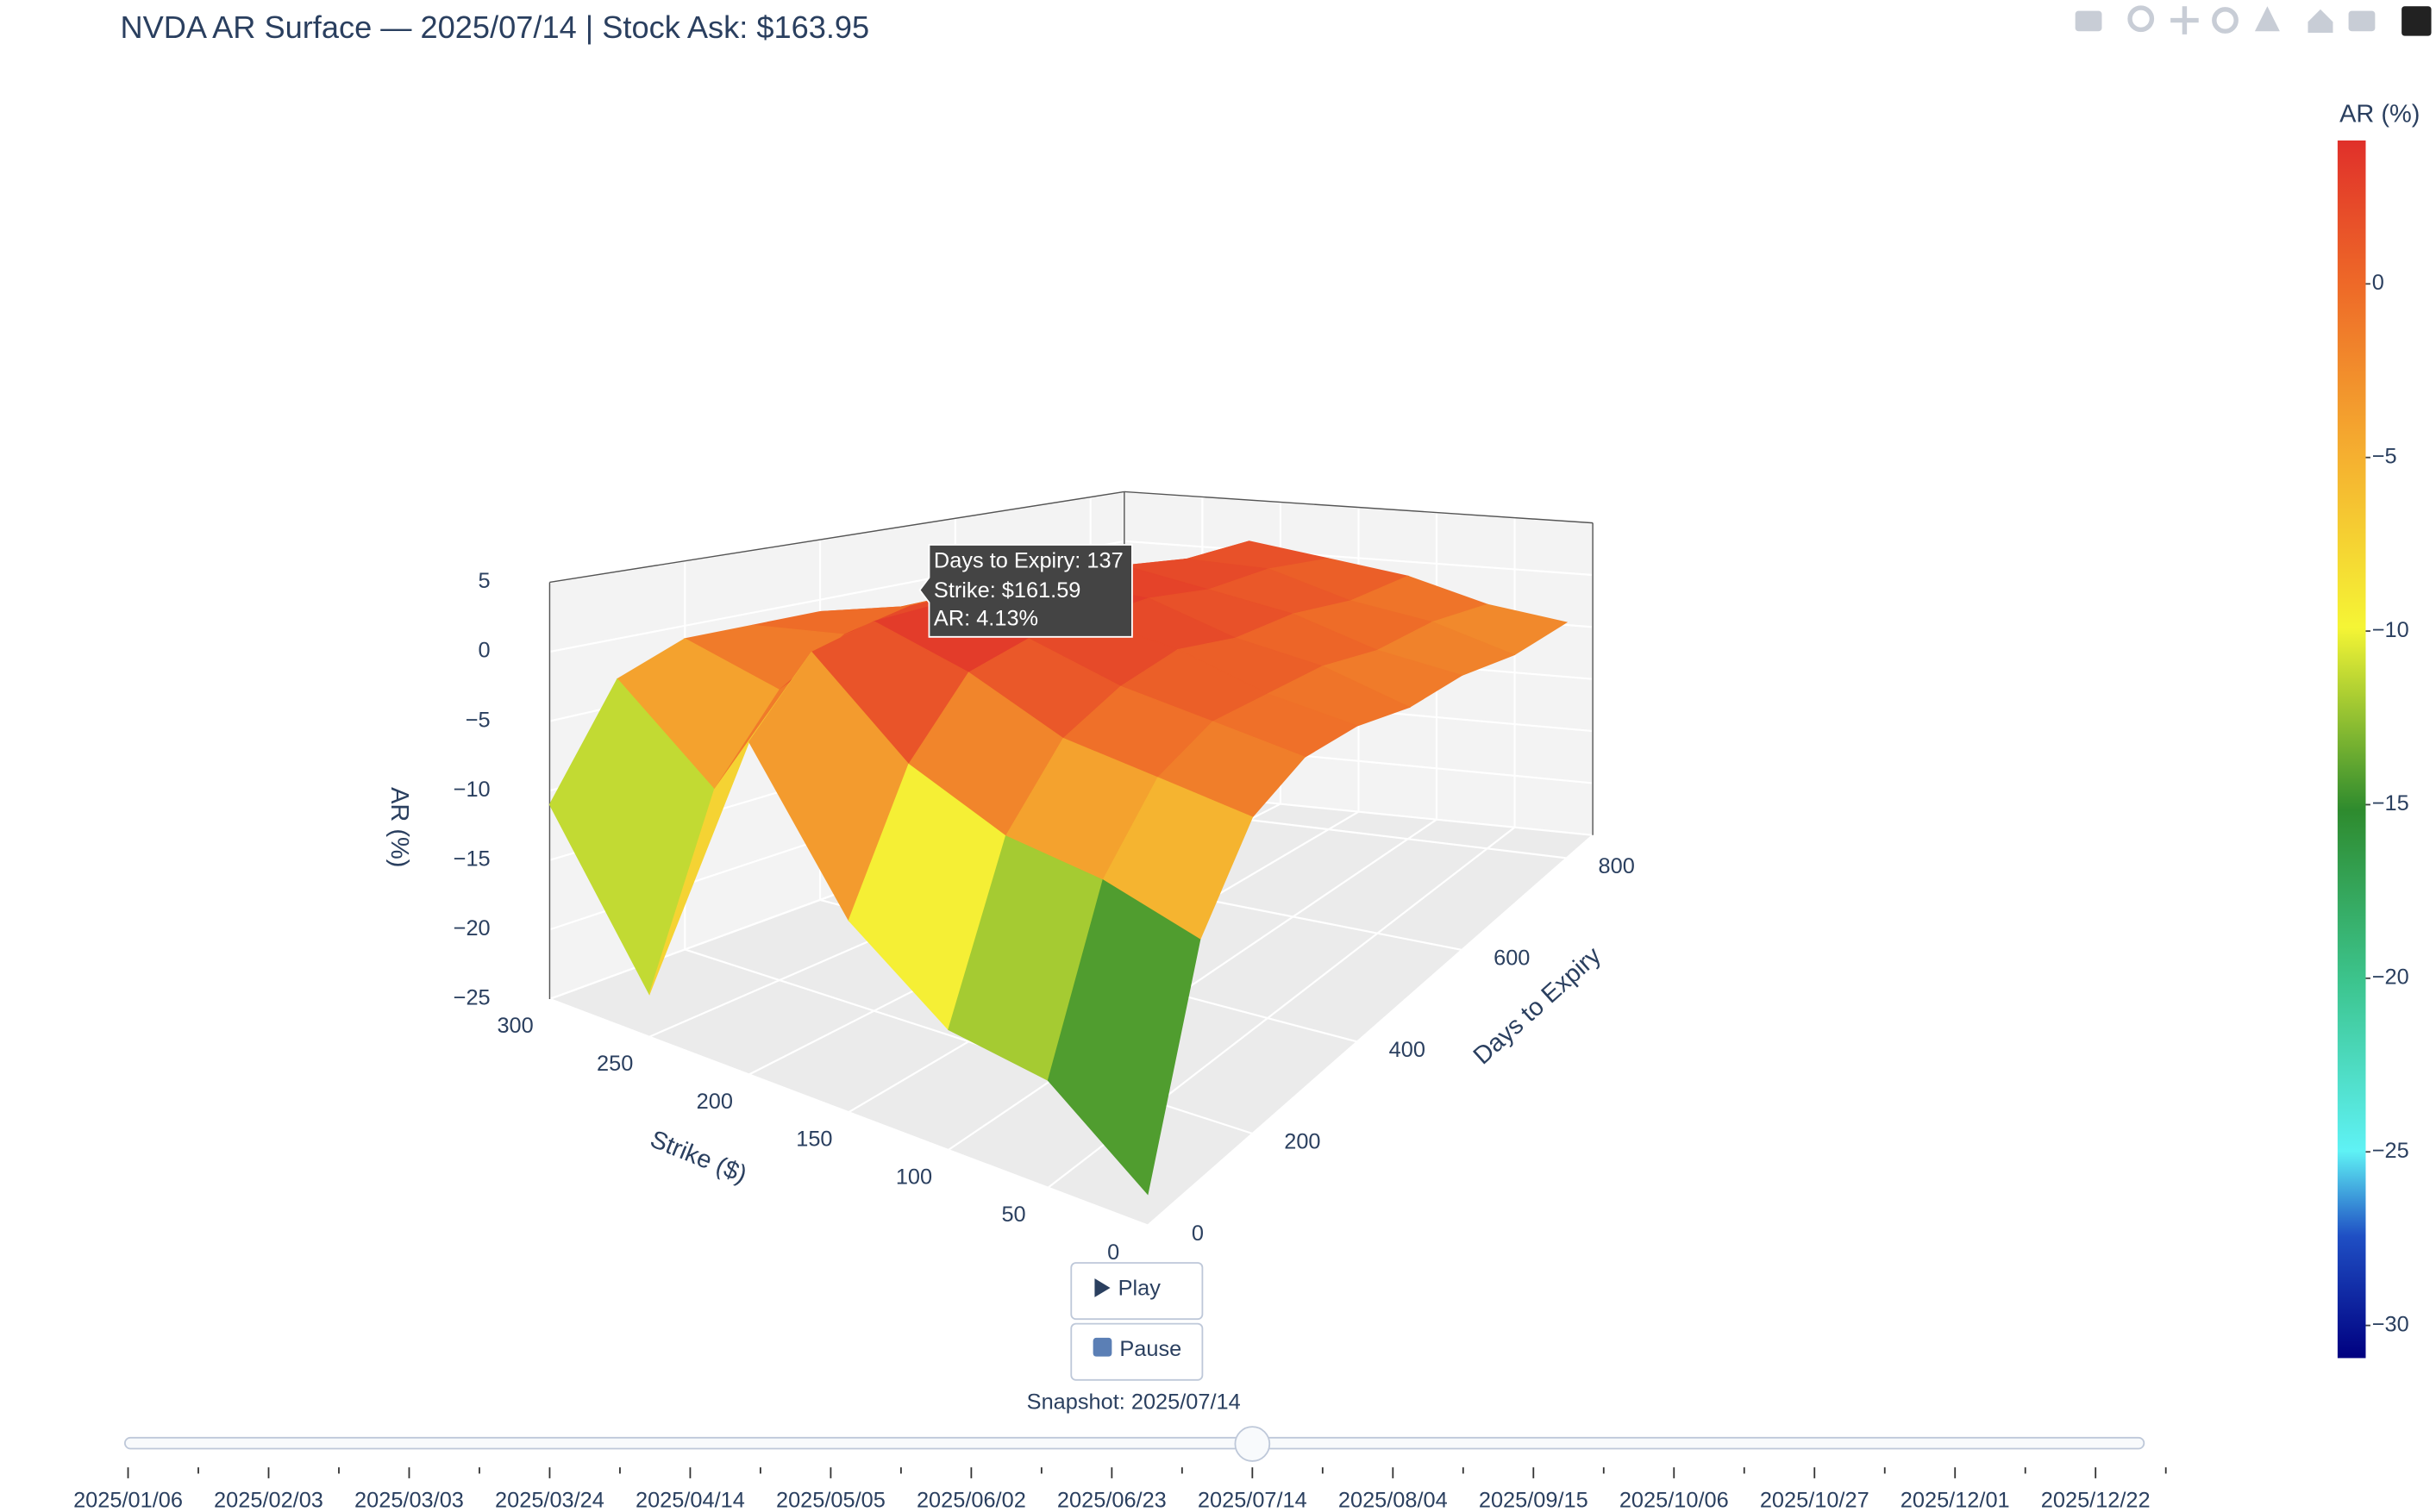  Describe the element at coordinates (1533, 1500) in the screenshot. I see `slider-step-label: 2025/09/15` at that location.